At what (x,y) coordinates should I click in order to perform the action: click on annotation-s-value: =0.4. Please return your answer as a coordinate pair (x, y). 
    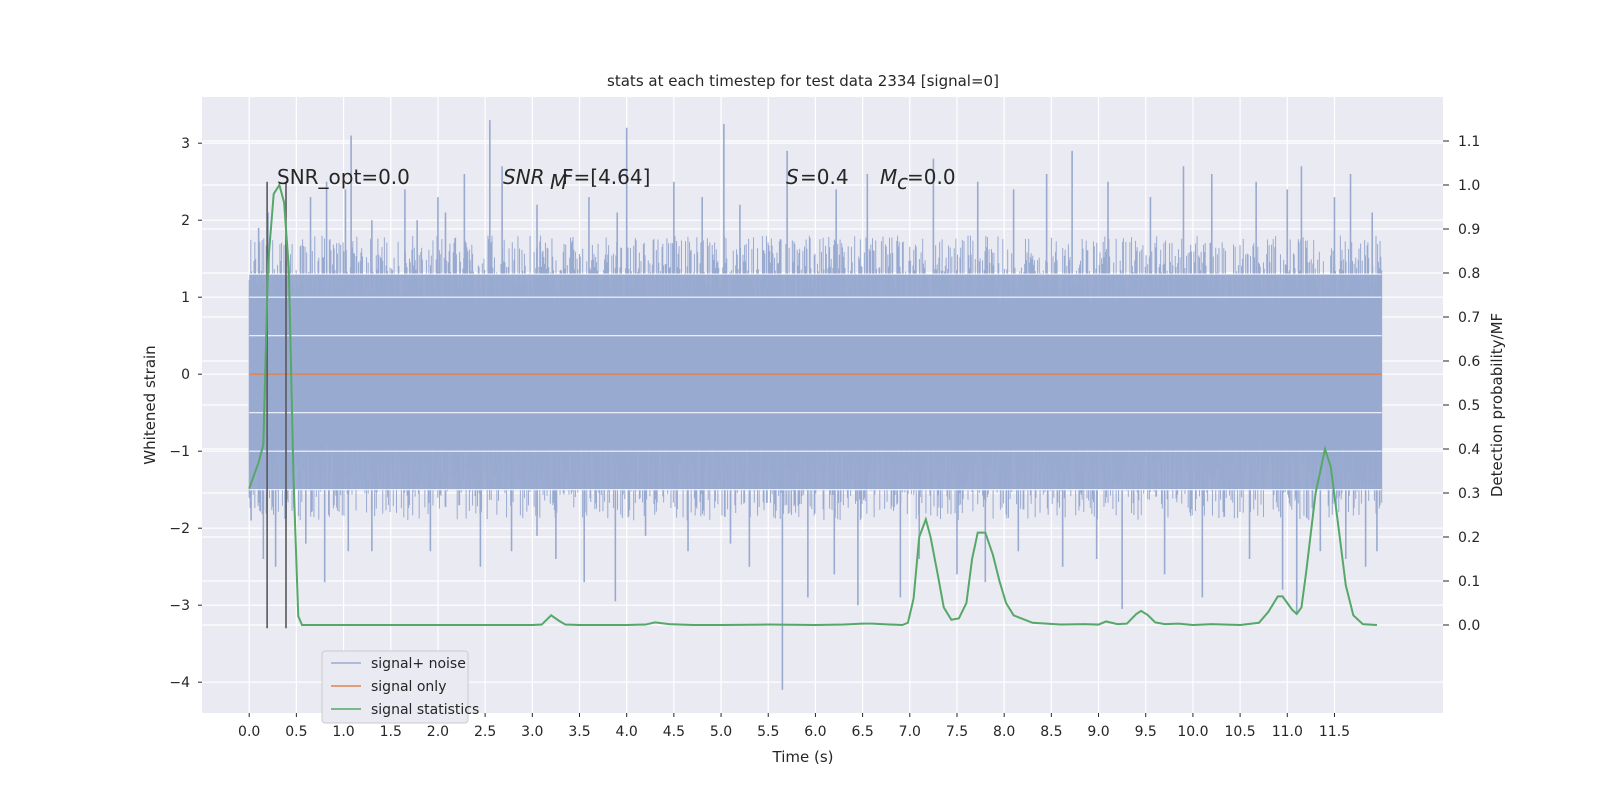
    Looking at the image, I should click on (824, 177).